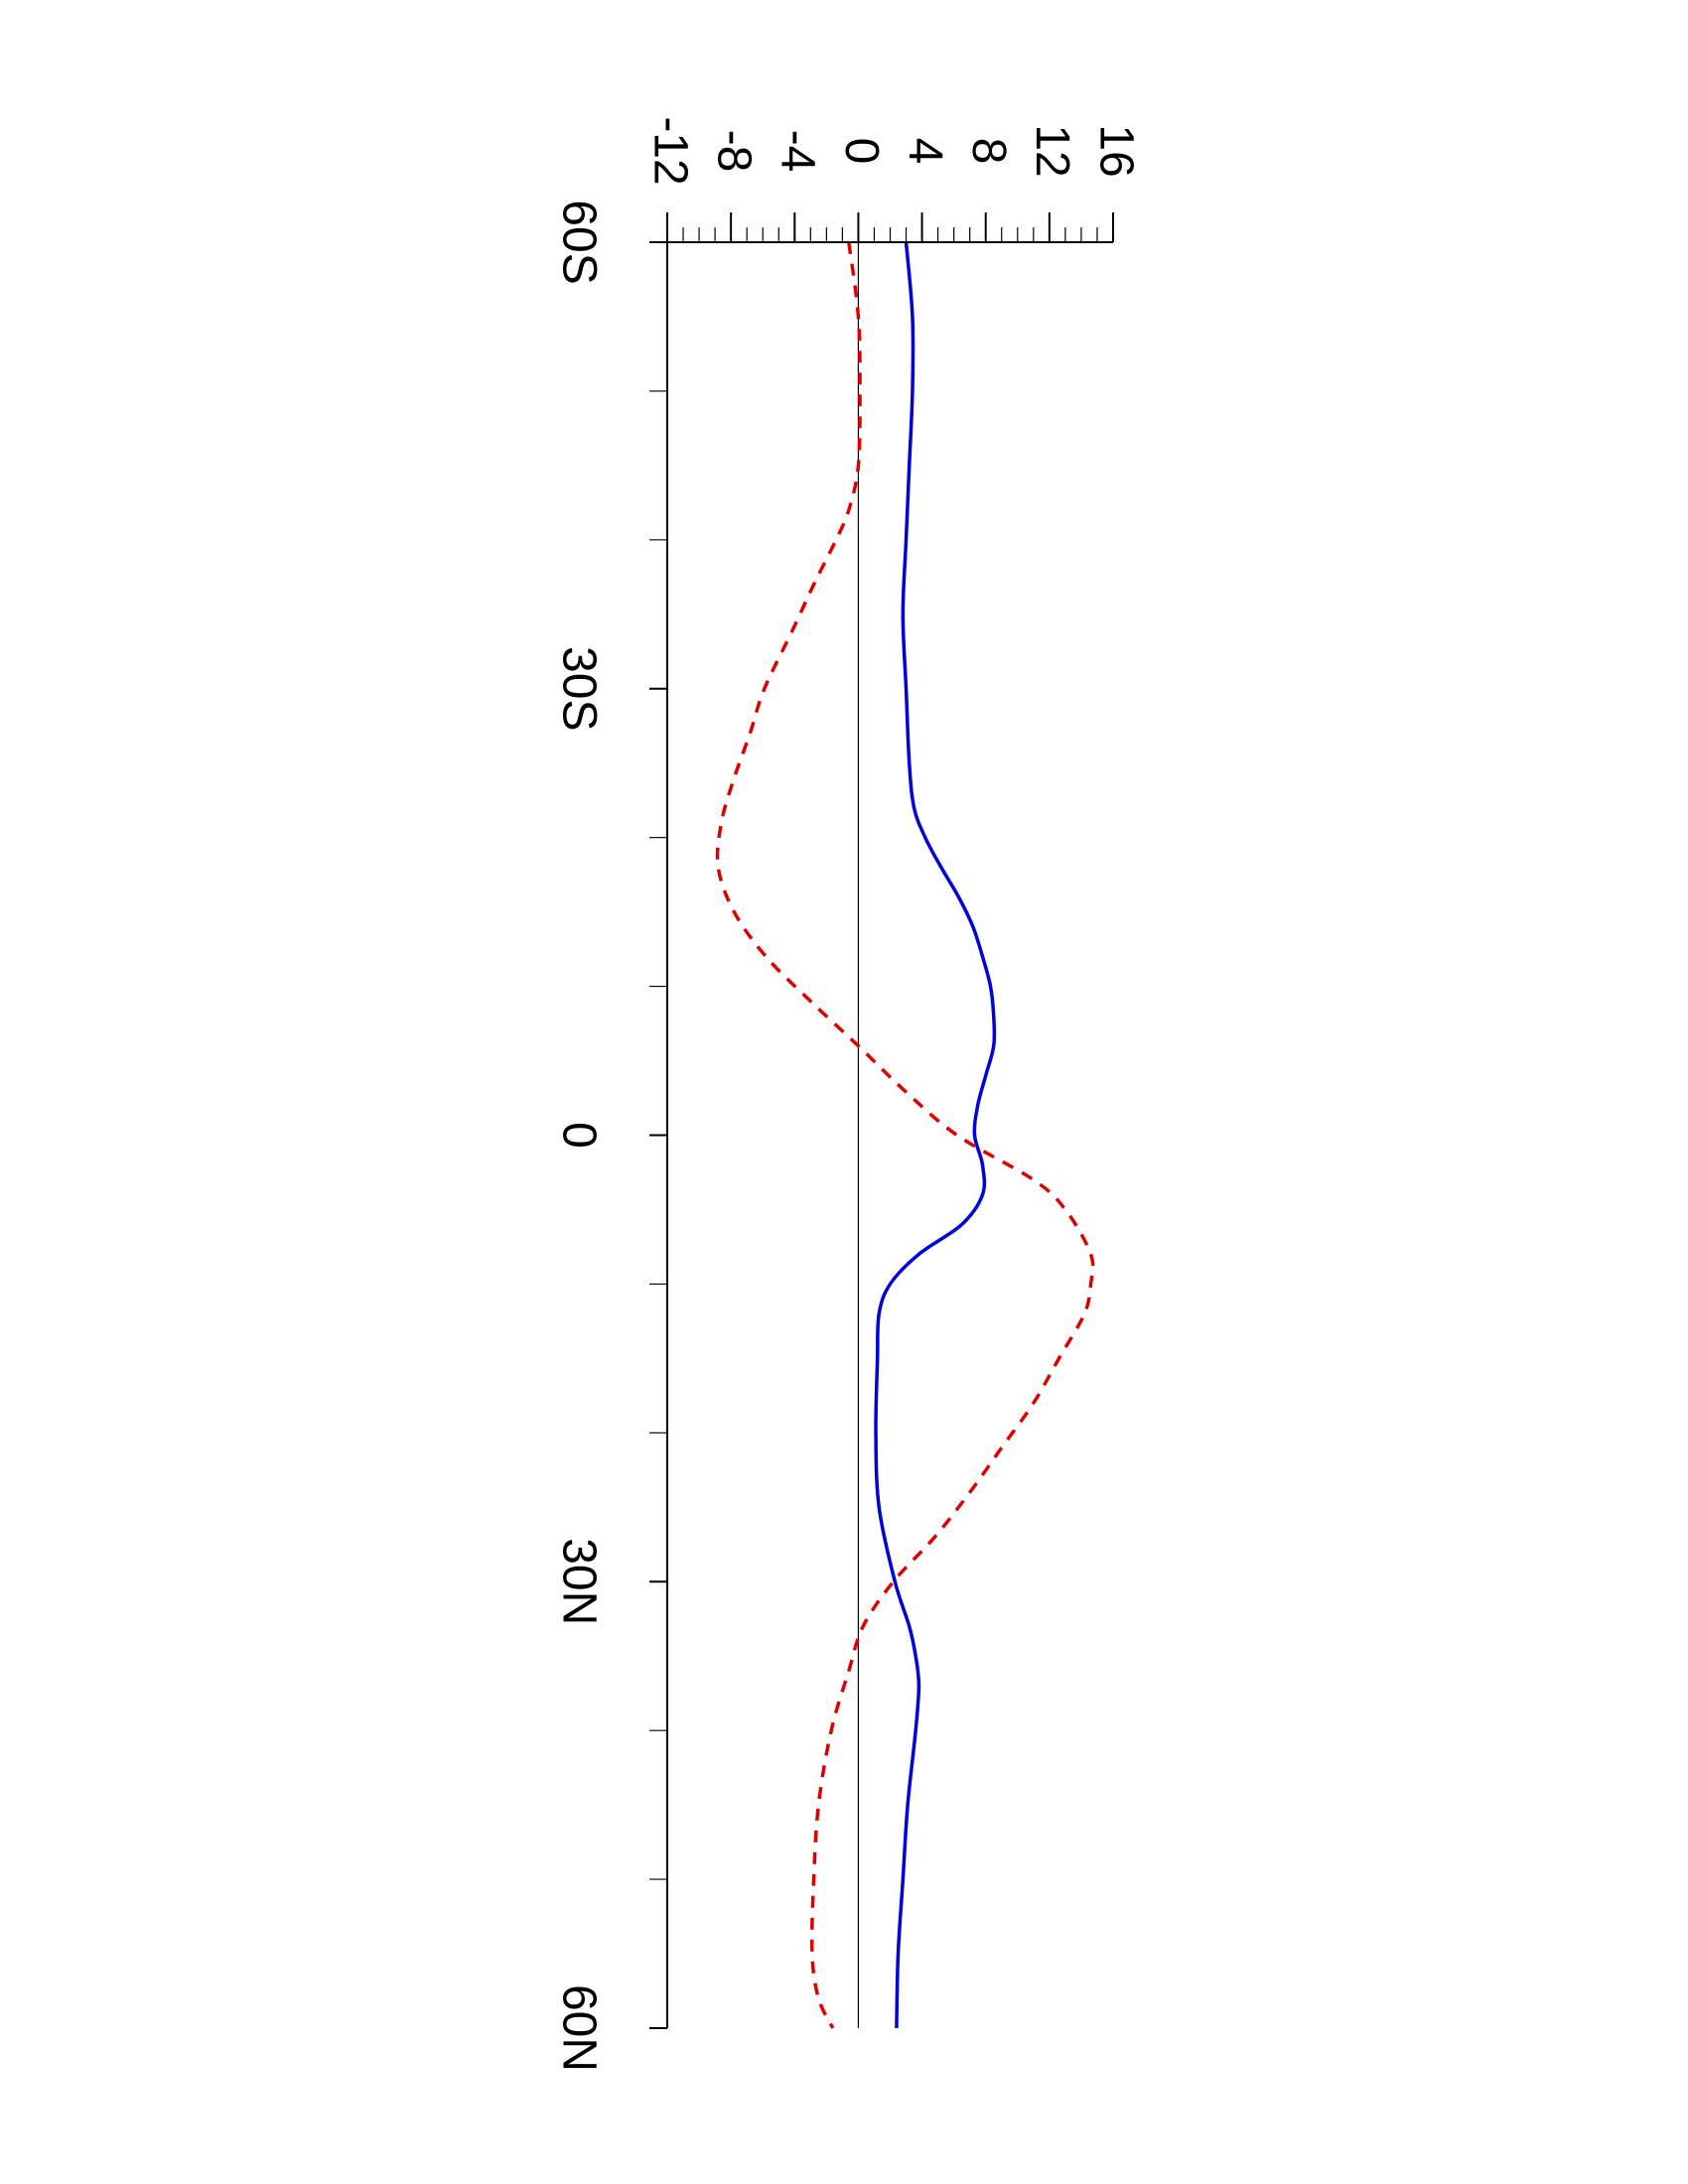 Image resolution: width=1688 pixels, height=2184 pixels. Describe the element at coordinates (798, 151) in the screenshot. I see `value-tick-label: -4` at that location.